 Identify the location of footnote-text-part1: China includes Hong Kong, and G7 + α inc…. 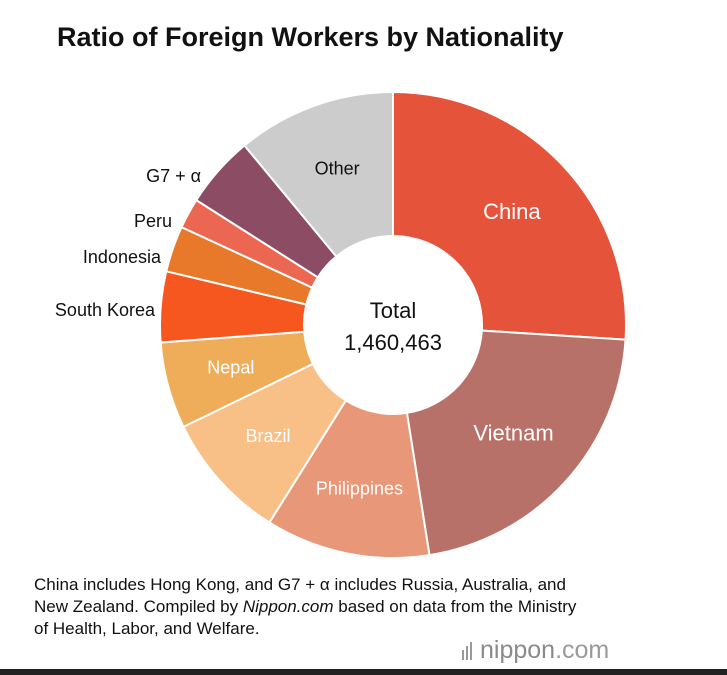
(300, 595).